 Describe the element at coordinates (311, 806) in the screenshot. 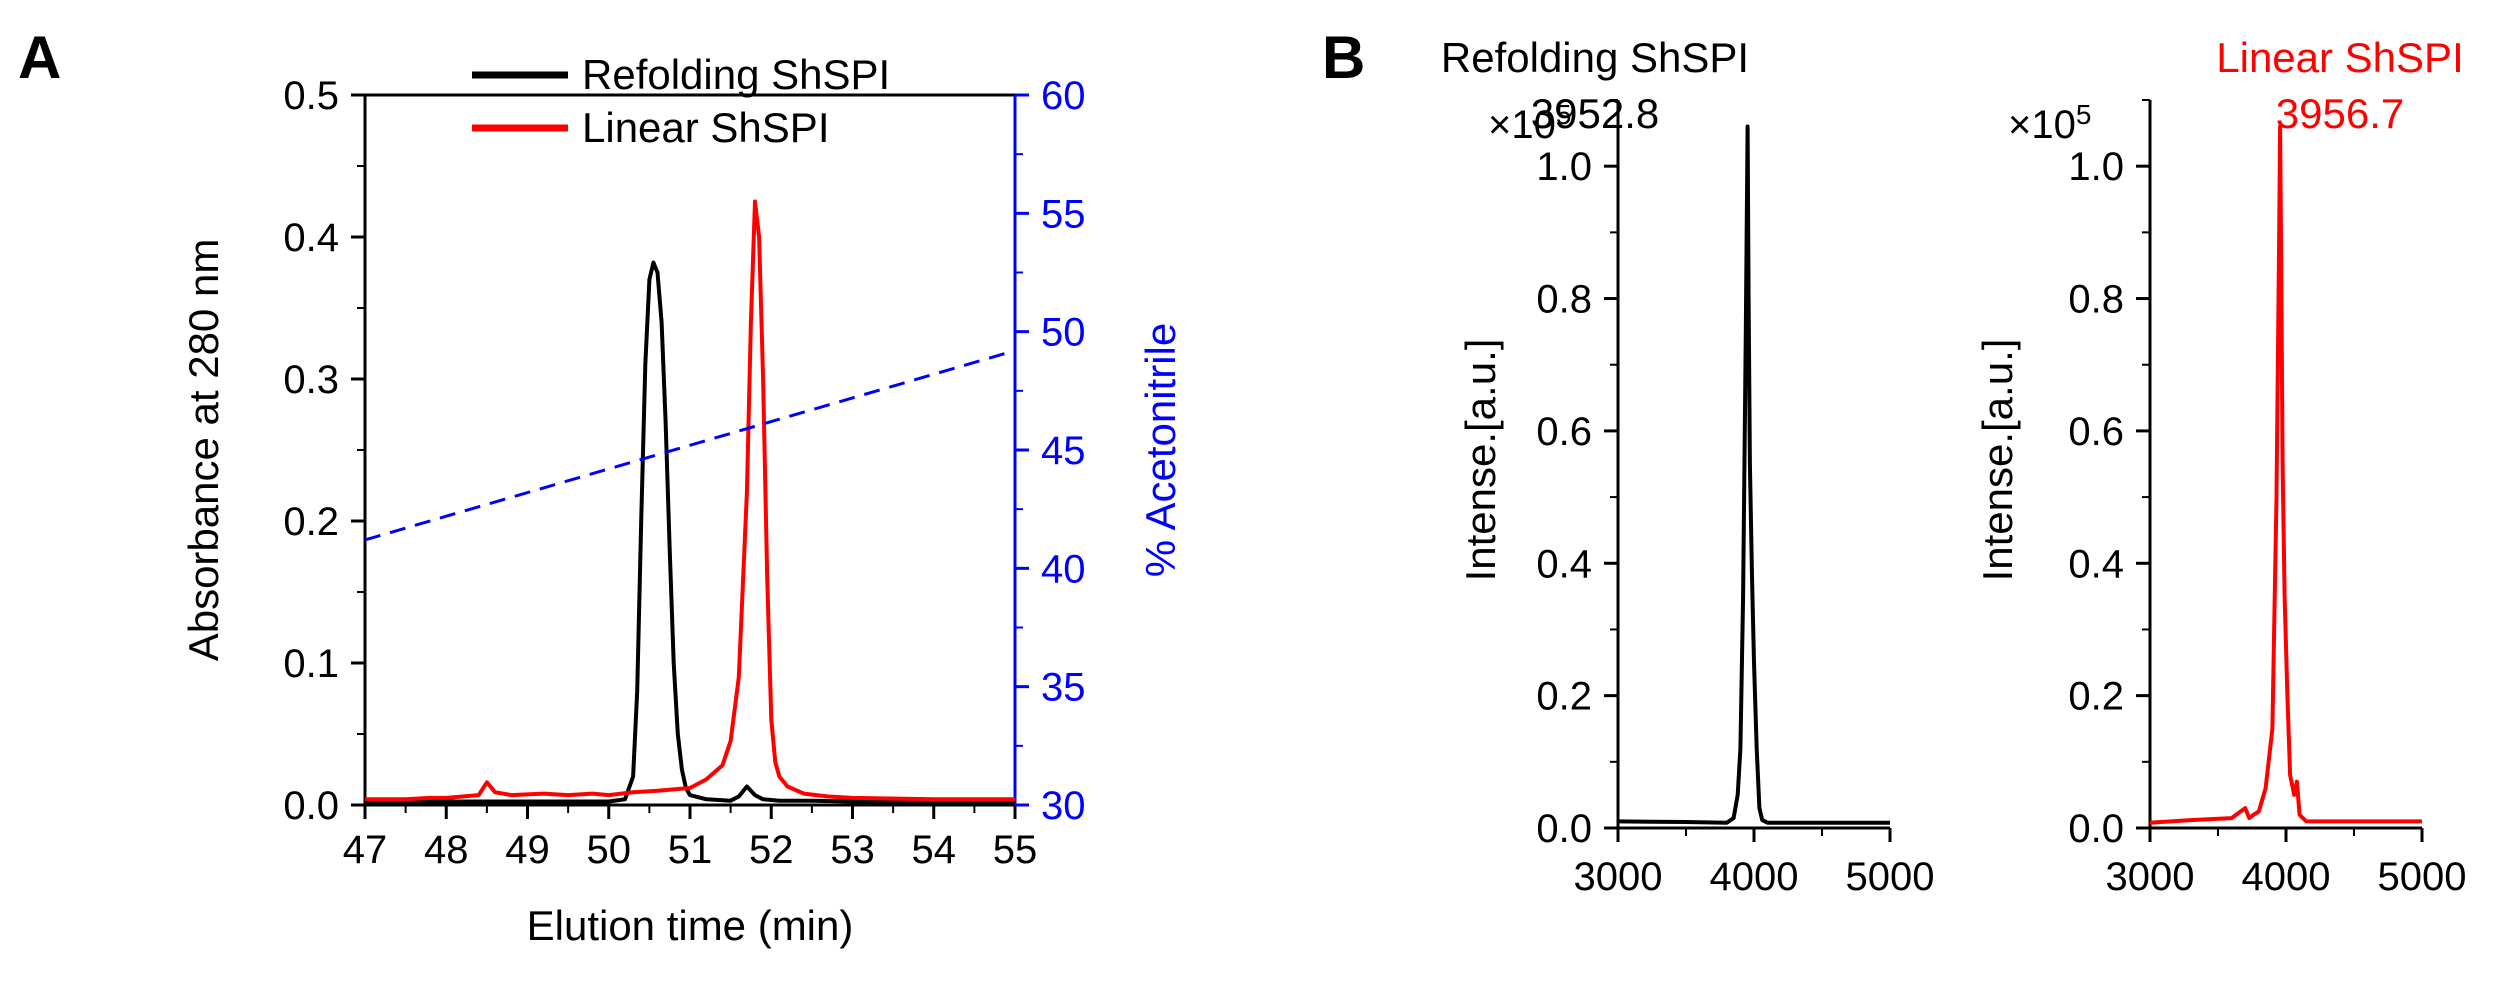

I see `panel-a-y-tick-label: 0.0` at that location.